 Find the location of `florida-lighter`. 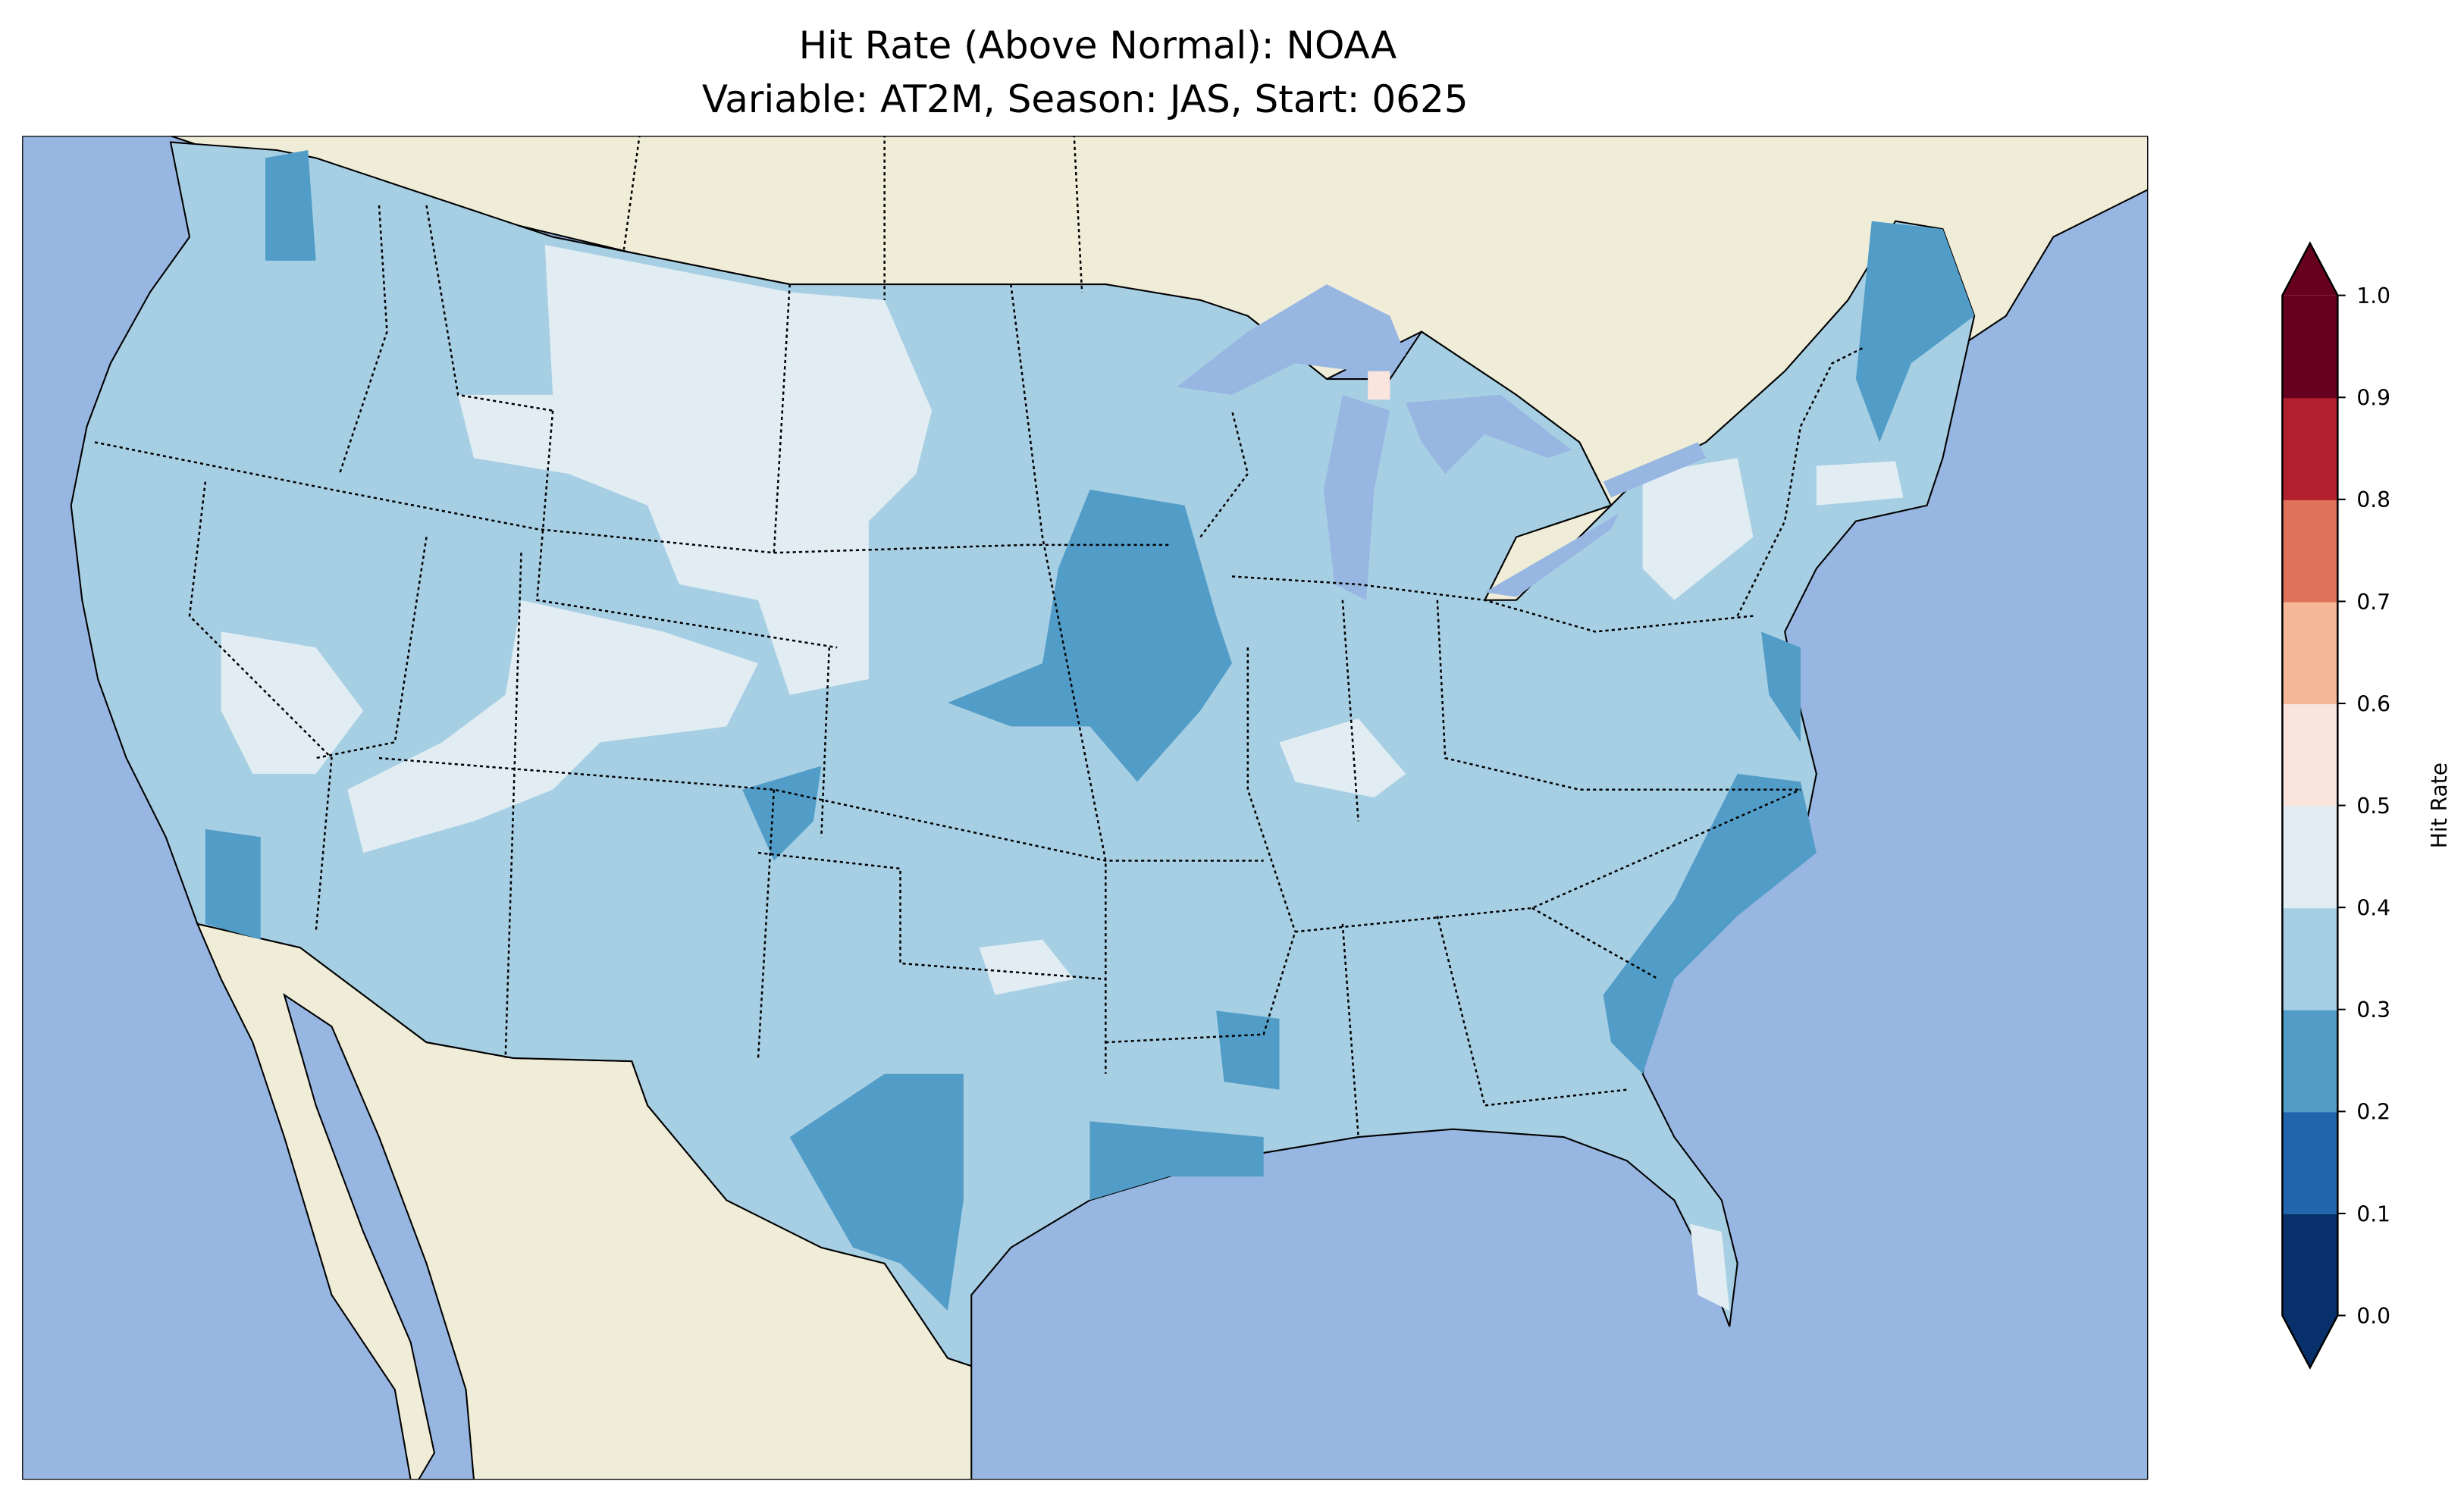

florida-lighter is located at coordinates (1710, 1267).